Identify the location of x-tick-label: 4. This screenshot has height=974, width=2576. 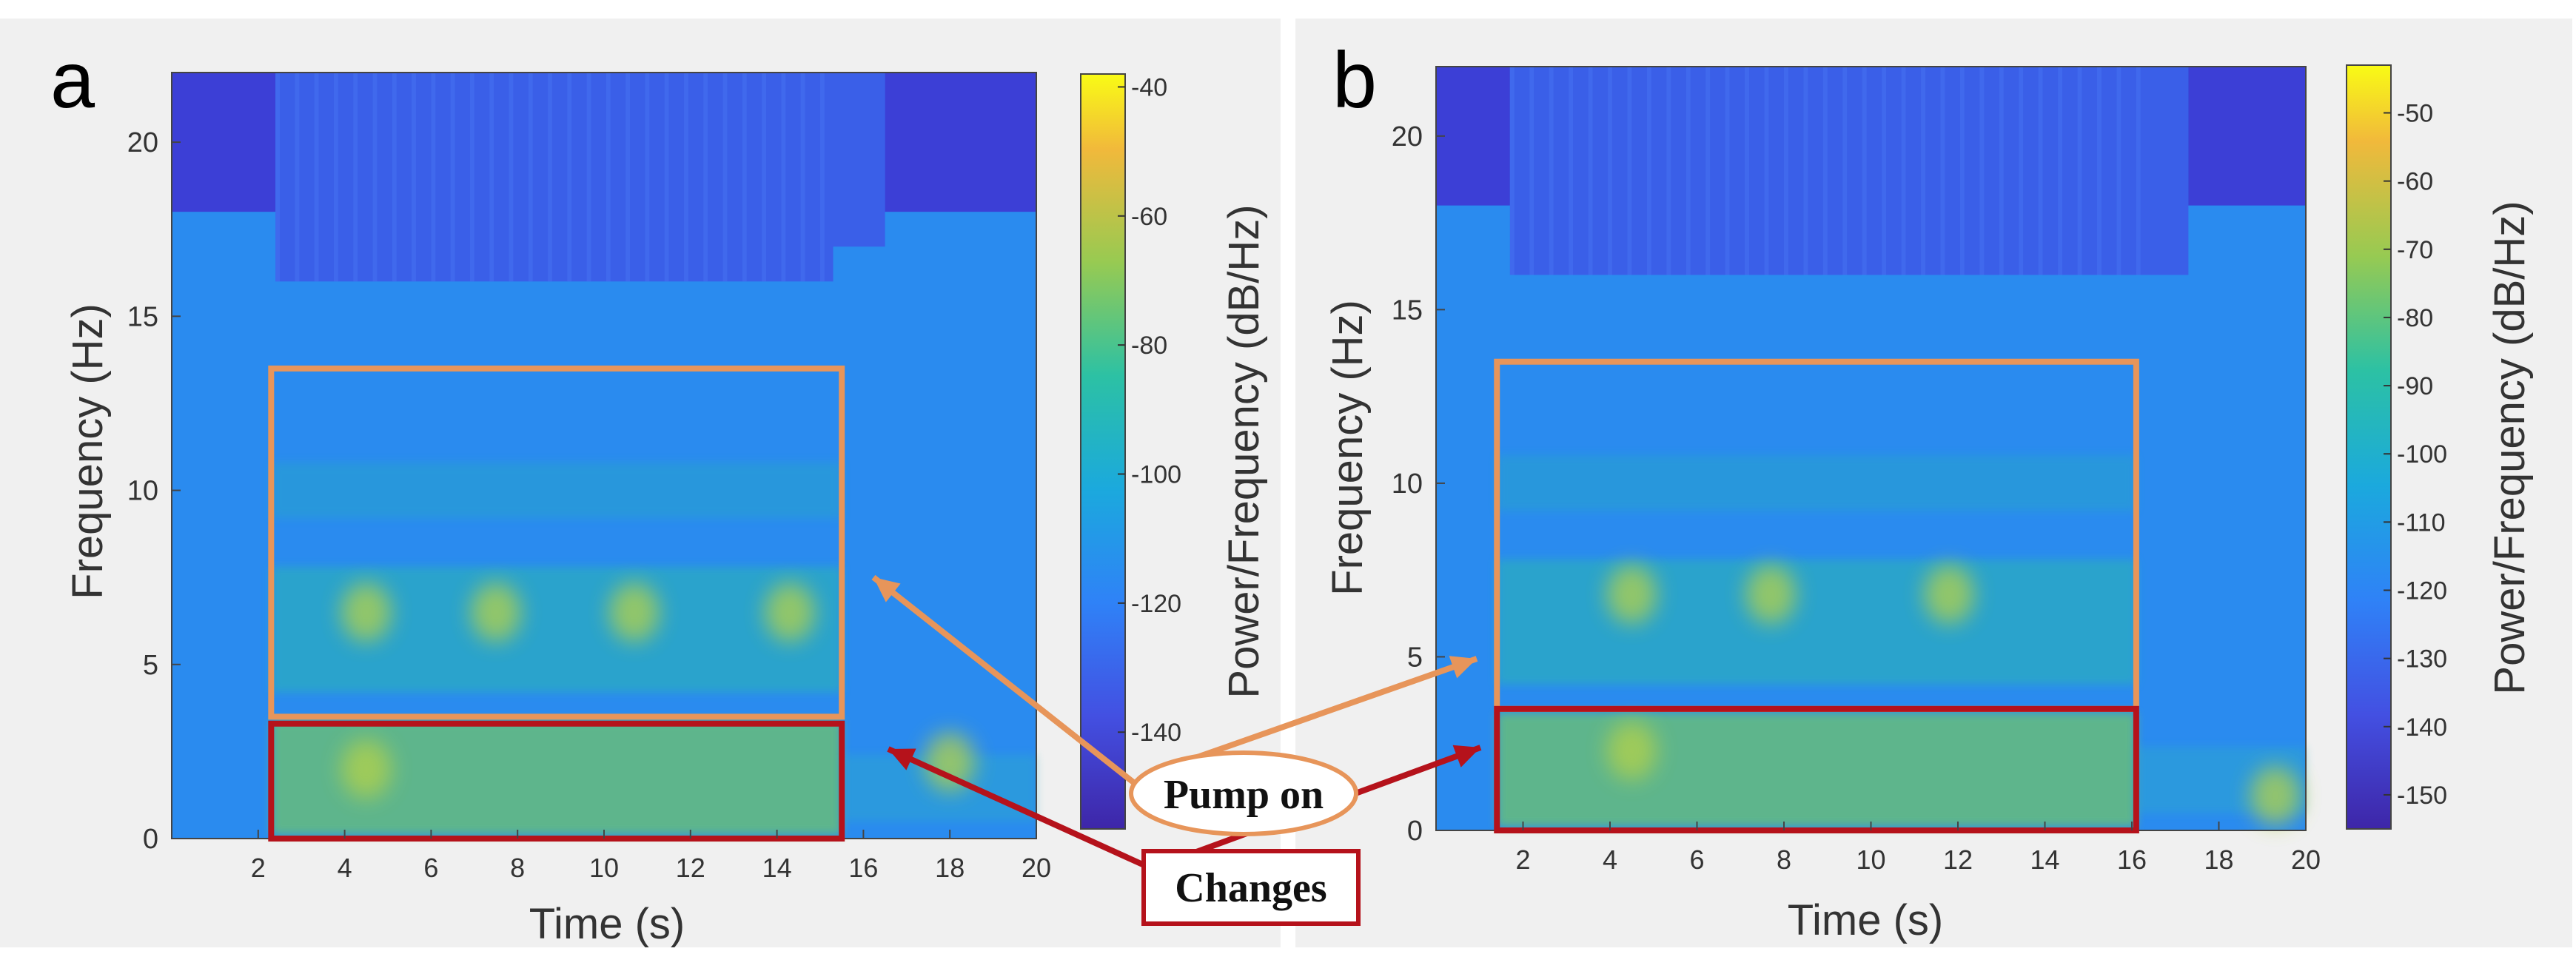
(1610, 859).